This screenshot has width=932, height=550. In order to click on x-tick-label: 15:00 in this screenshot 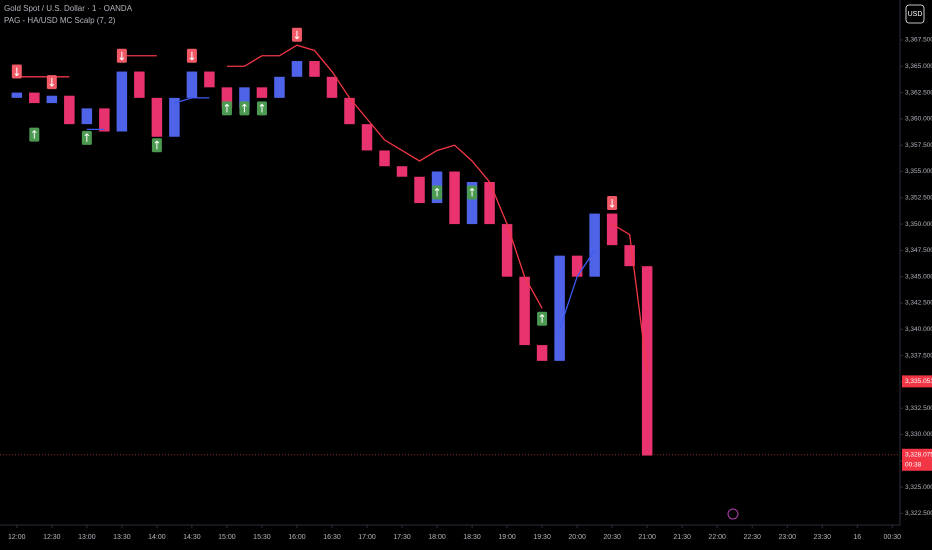, I will do `click(227, 537)`.